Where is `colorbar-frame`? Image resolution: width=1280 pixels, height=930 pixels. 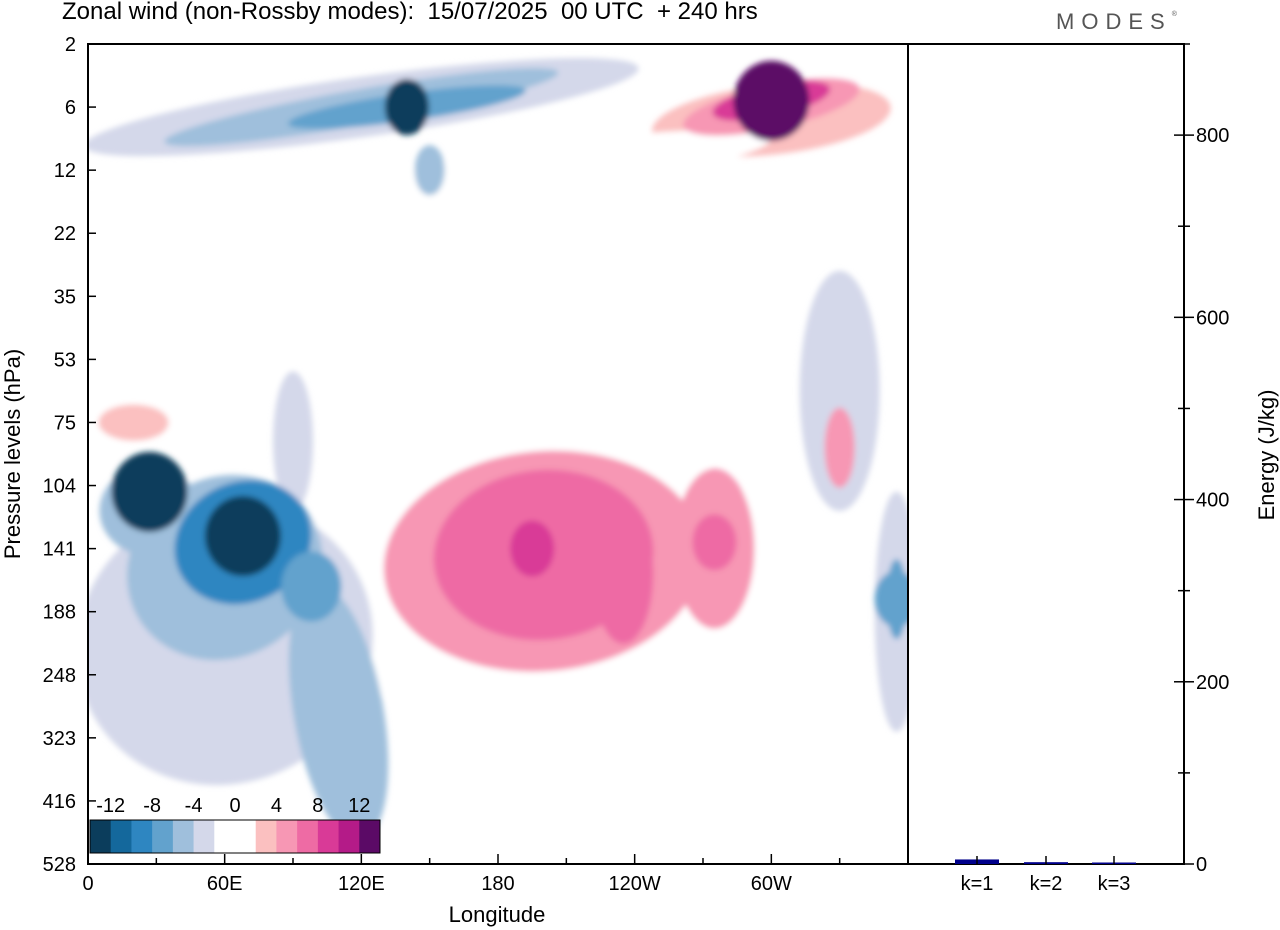
colorbar-frame is located at coordinates (235, 836).